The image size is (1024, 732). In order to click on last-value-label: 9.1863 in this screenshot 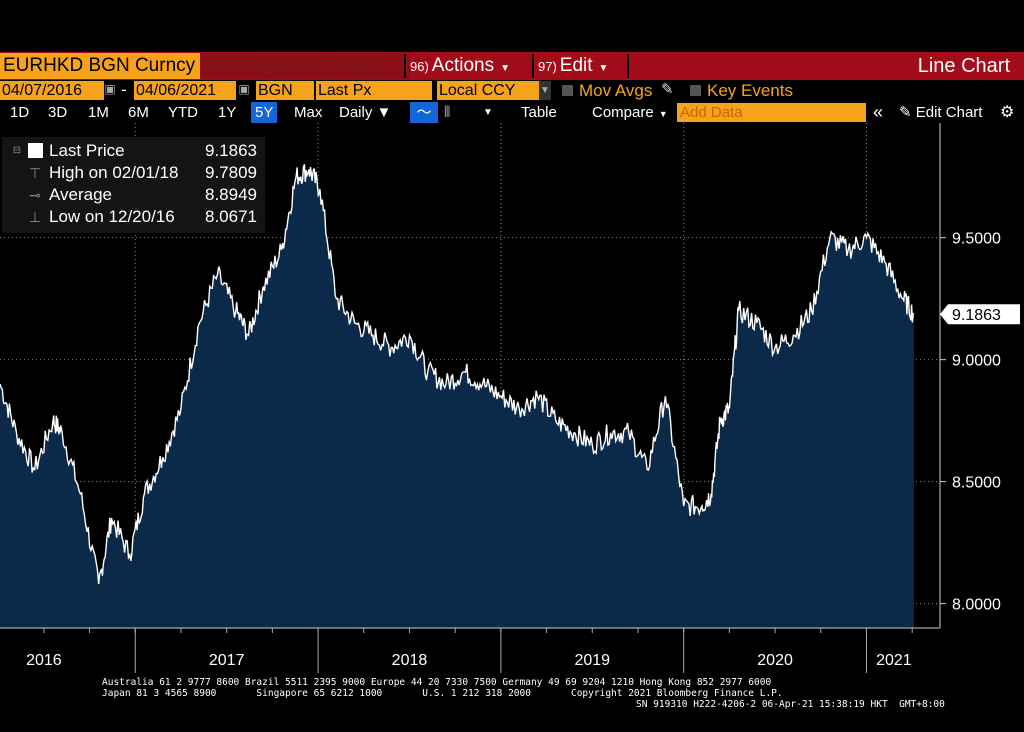, I will do `click(976, 315)`.